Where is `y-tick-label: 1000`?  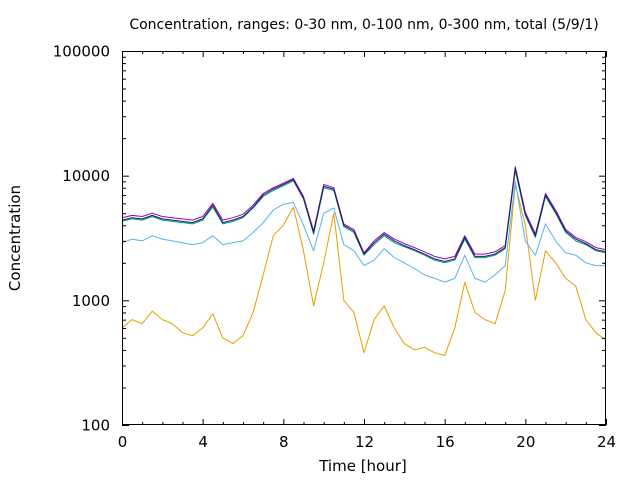 y-tick-label: 1000 is located at coordinates (91, 301).